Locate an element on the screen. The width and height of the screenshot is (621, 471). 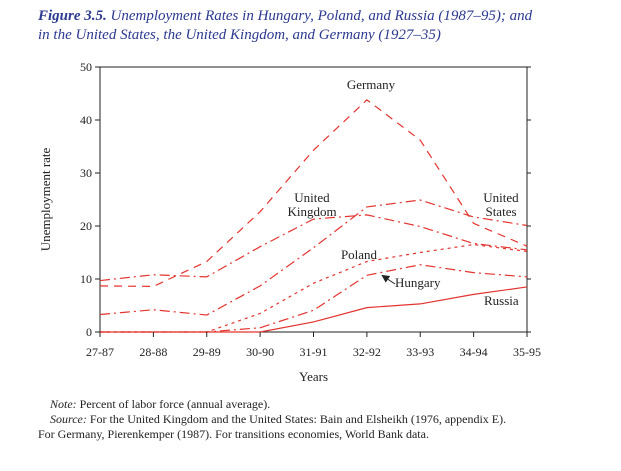
x-tick-label-30-90: 30-90 is located at coordinates (260, 352).